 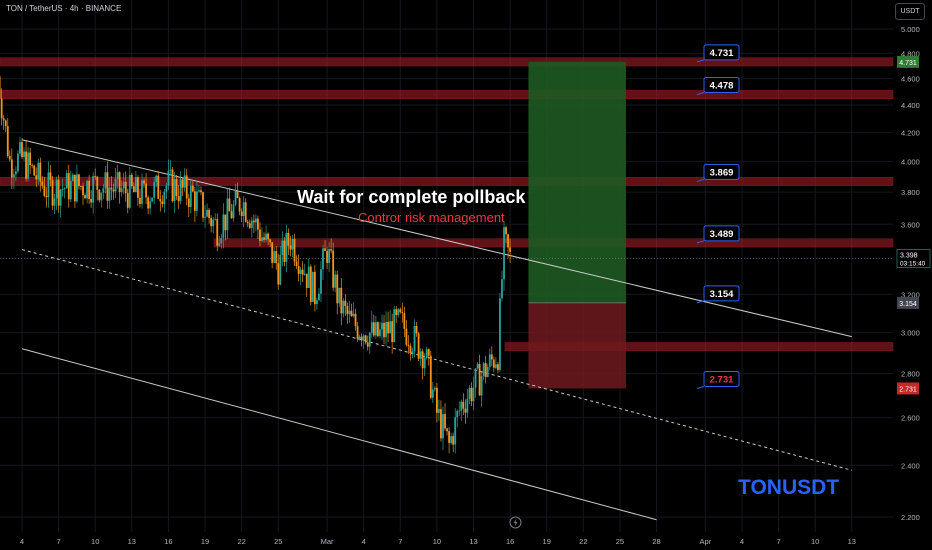 What do you see at coordinates (722, 234) in the screenshot?
I see `callout-label: 3.489` at bounding box center [722, 234].